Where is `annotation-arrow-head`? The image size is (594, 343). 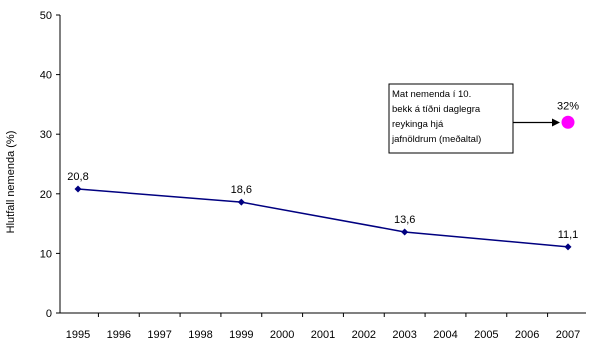 annotation-arrow-head is located at coordinates (556, 122).